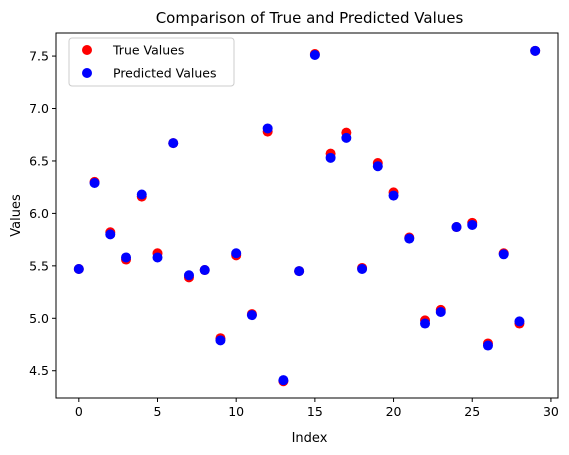 Image resolution: width=569 pixels, height=455 pixels. What do you see at coordinates (148, 50) in the screenshot?
I see `legend-label-true-values: True Values` at bounding box center [148, 50].